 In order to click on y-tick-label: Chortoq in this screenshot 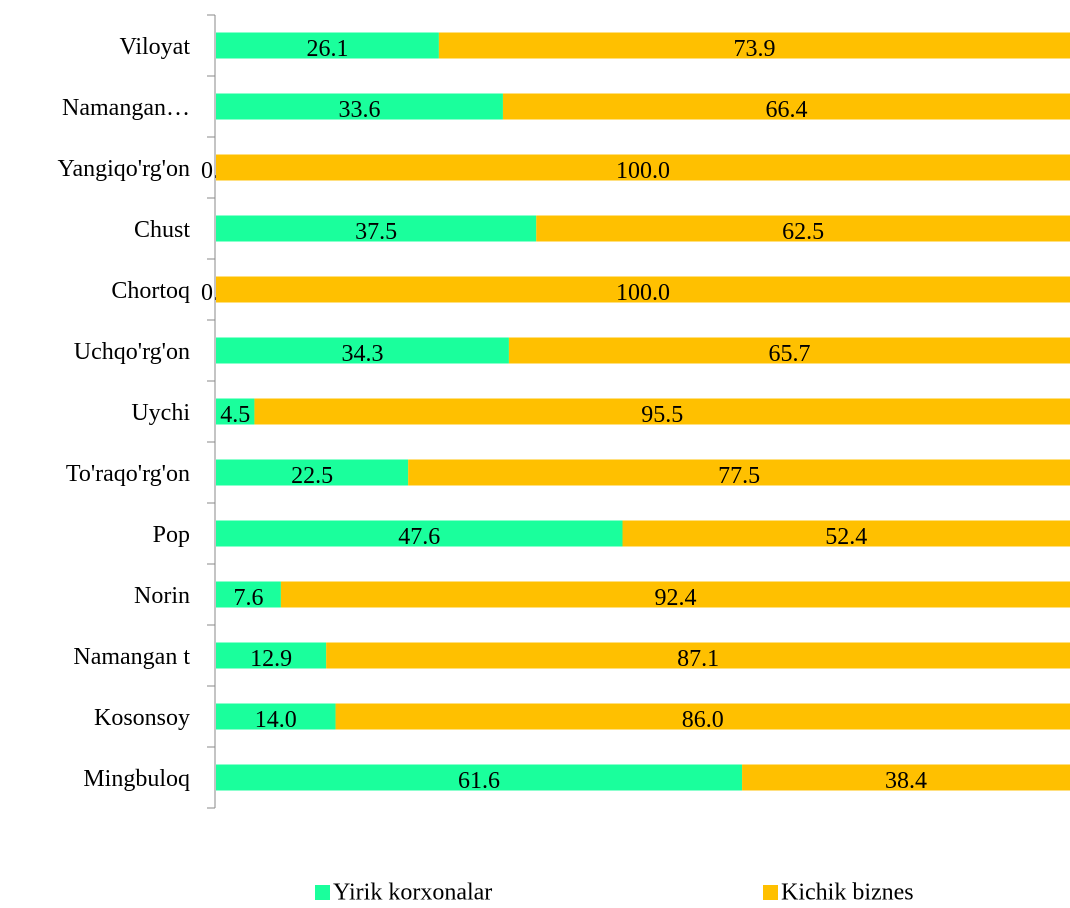, I will do `click(150, 291)`.